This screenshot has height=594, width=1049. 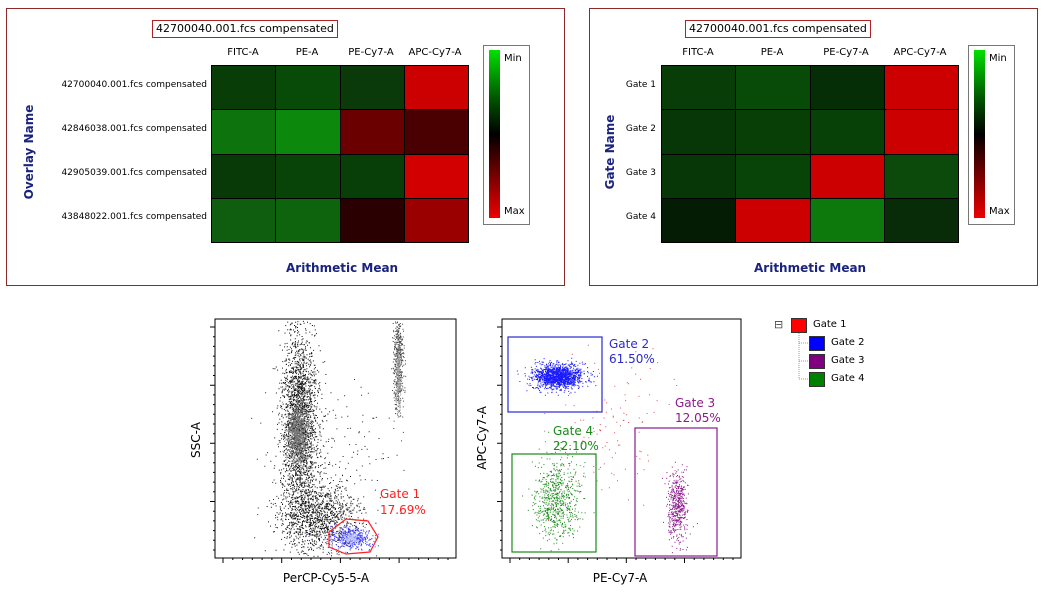 I want to click on heatmap-overlay-title: 42700040.001.fcs compensated, so click(x=245, y=29).